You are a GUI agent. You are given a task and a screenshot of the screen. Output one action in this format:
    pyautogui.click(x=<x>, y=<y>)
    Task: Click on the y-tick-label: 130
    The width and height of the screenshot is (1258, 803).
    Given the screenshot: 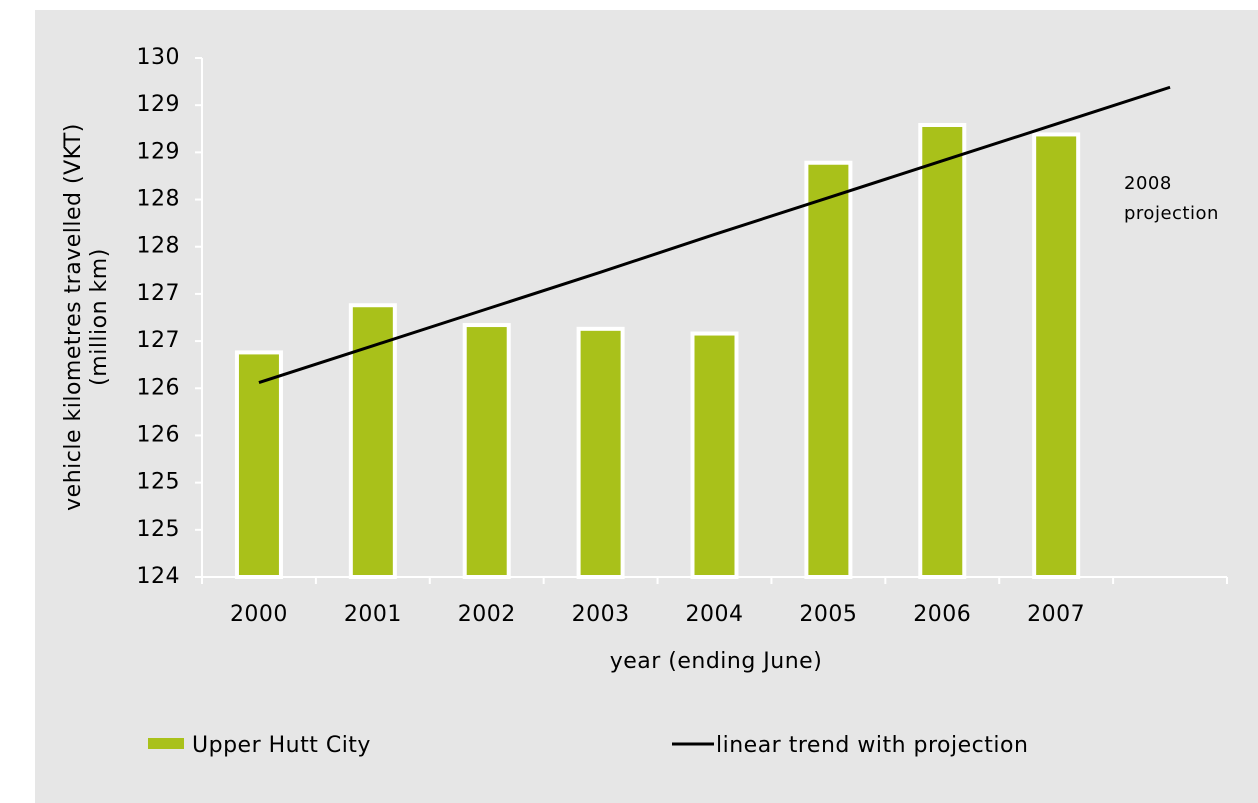 What is the action you would take?
    pyautogui.click(x=159, y=57)
    